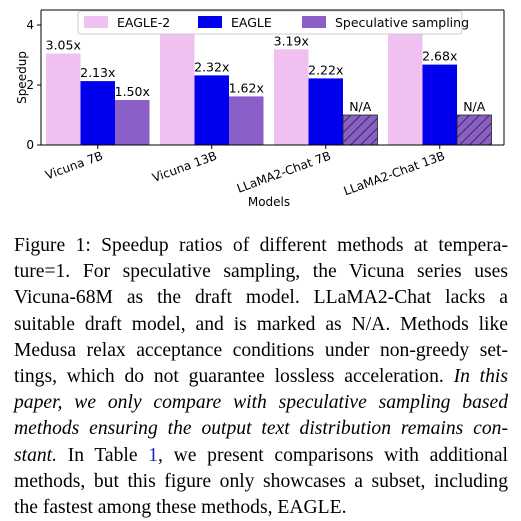 The image size is (521, 521). I want to click on caption-line: the fastest among these methods, EAGLE., so click(261, 508).